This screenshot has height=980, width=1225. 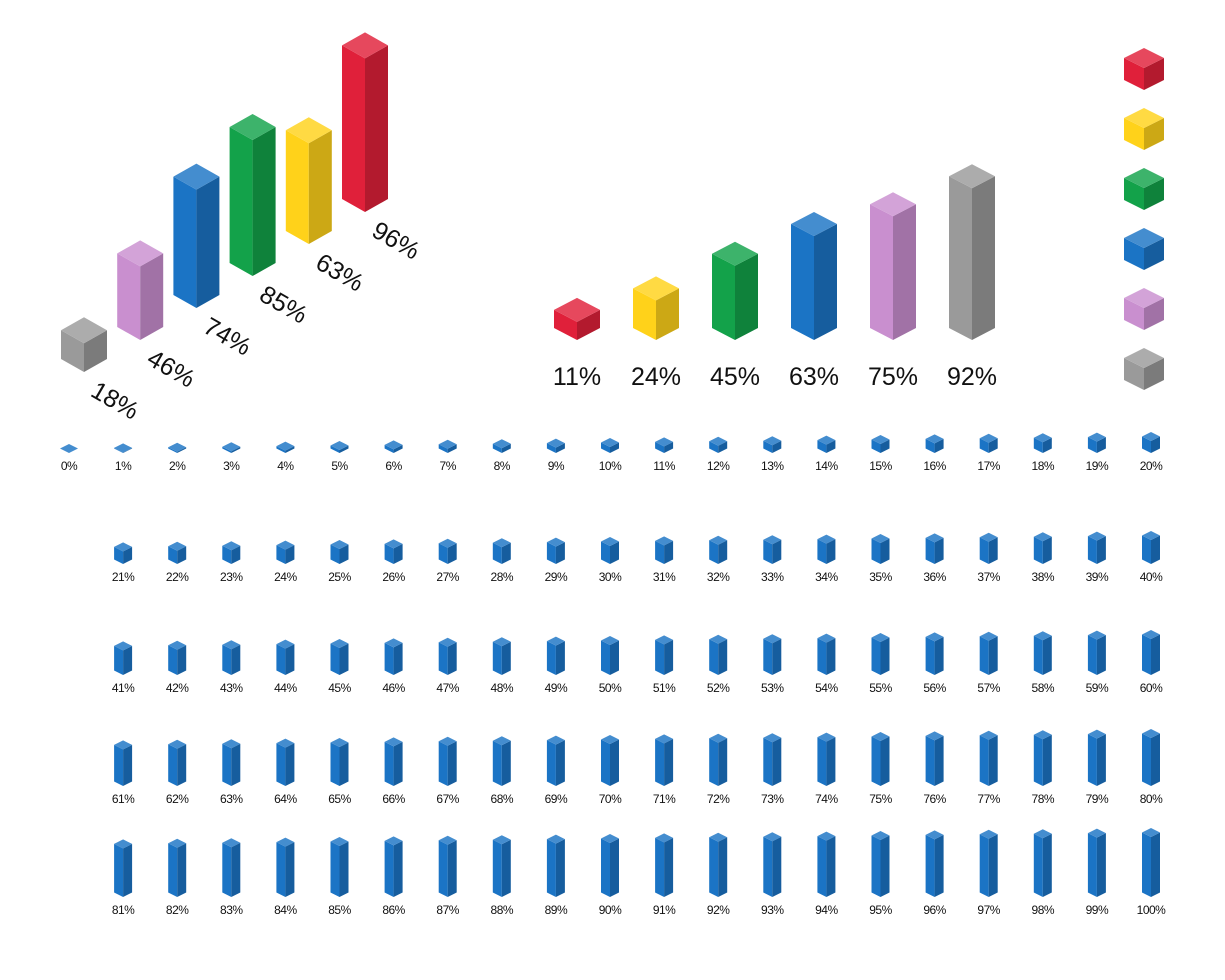 What do you see at coordinates (826, 466) in the screenshot?
I see `value-label: 14%` at bounding box center [826, 466].